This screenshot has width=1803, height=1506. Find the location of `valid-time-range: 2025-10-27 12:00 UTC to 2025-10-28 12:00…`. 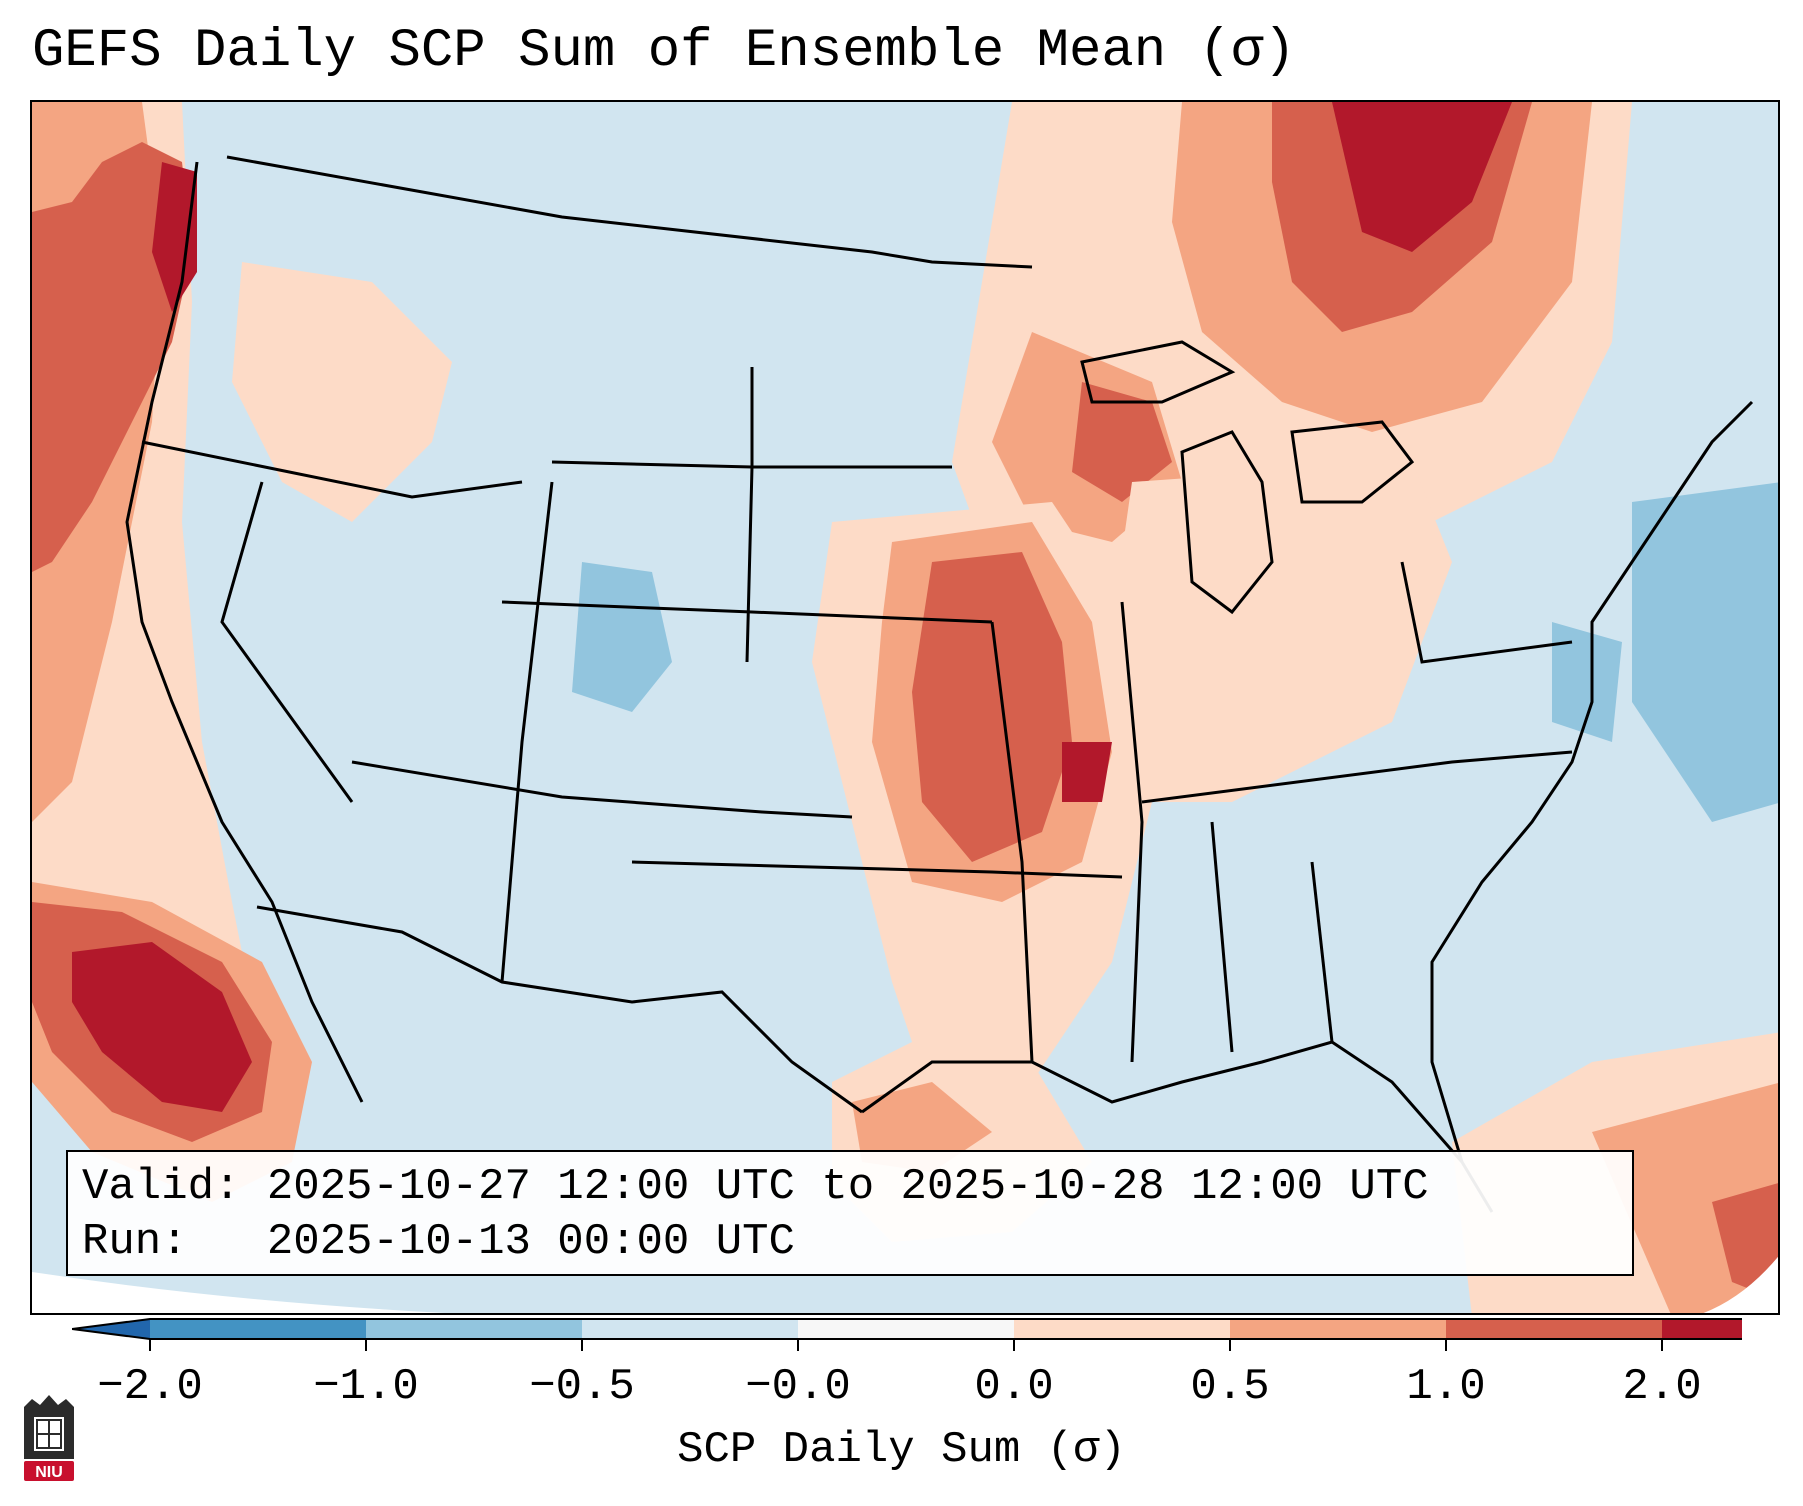

valid-time-range: 2025-10-27 12:00 UTC to 2025-10-28 12:00… is located at coordinates (847, 1187).